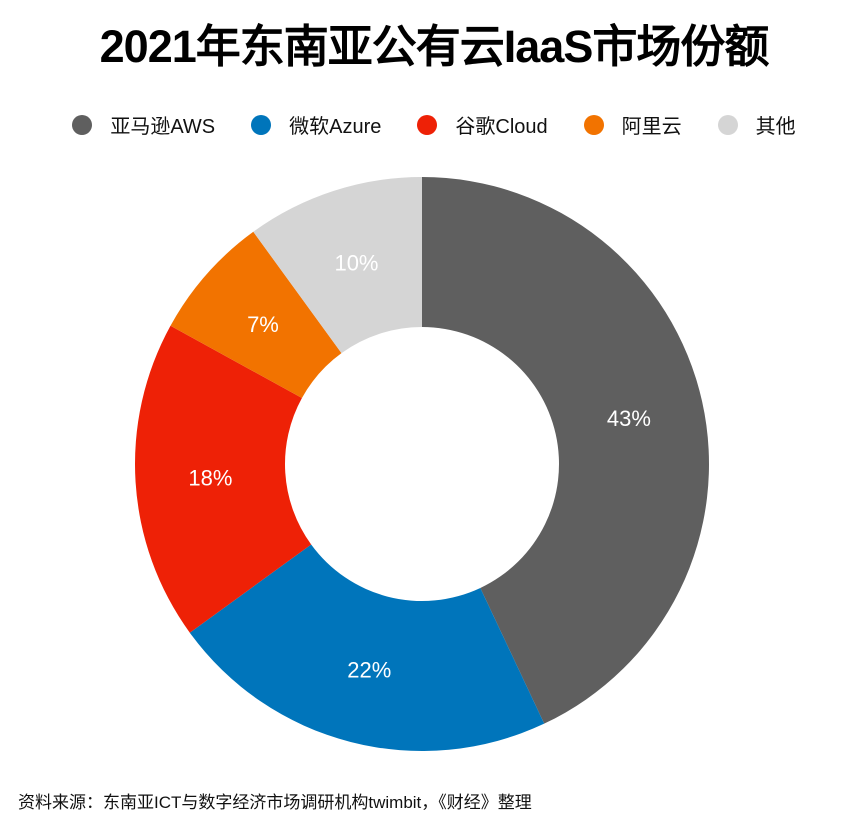  What do you see at coordinates (275, 802) in the screenshot?
I see `source-note: 资料来源：东南亚ICT与数字经济市场调研机构twimbit，《财经》整理` at bounding box center [275, 802].